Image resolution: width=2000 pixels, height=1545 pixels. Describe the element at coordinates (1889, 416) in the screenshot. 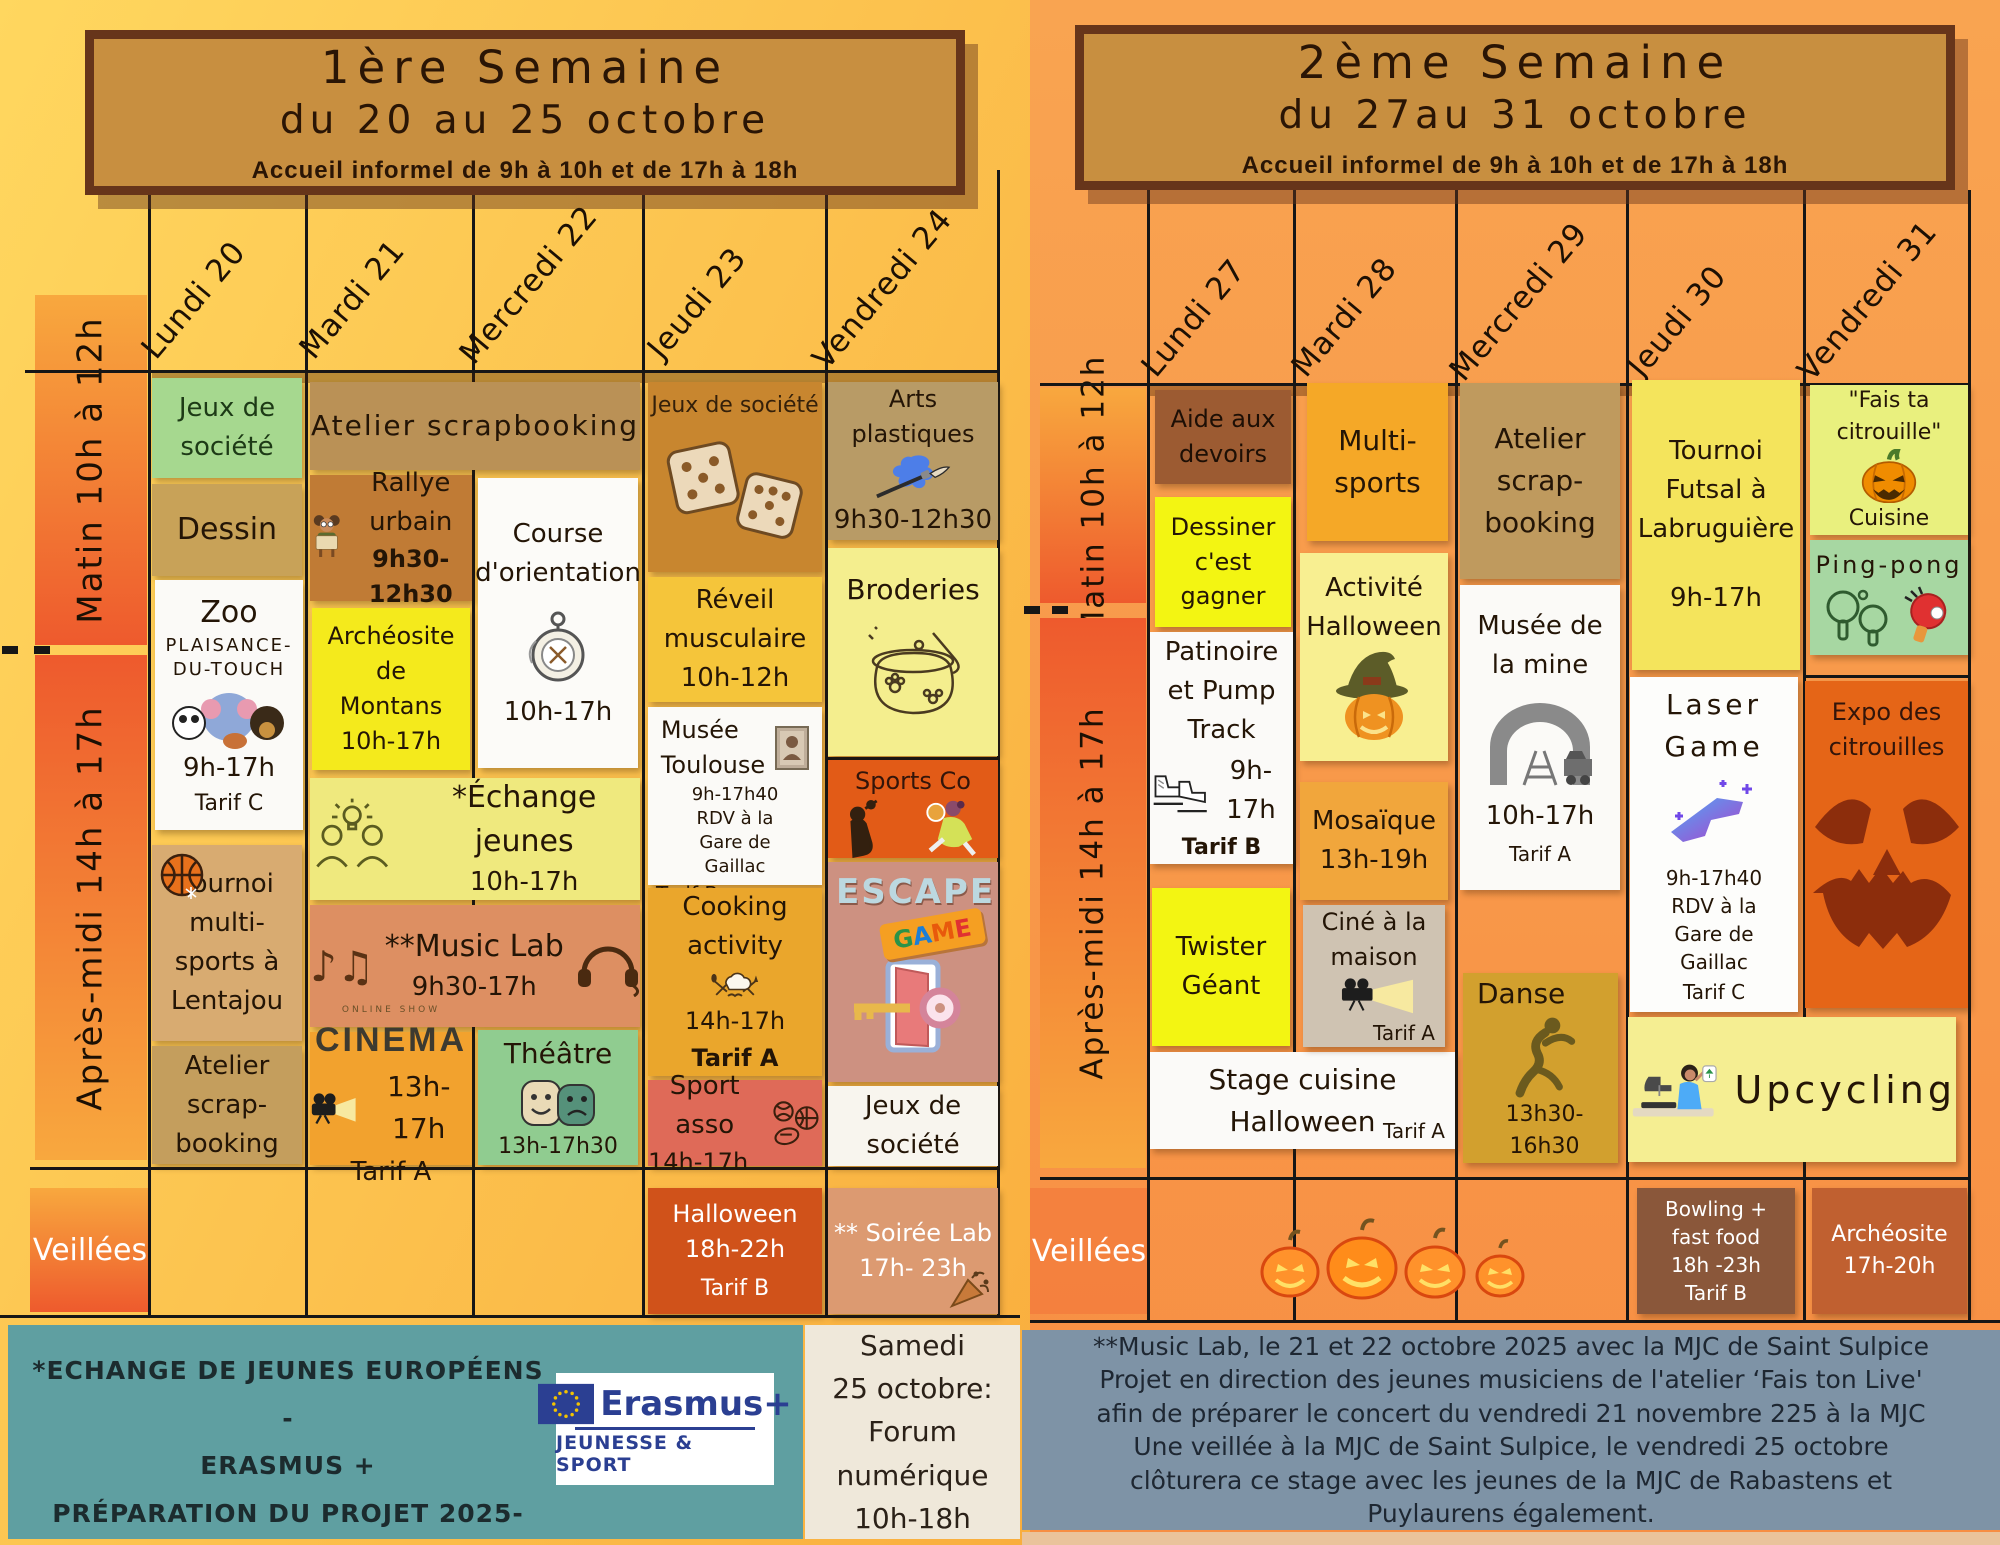

I see `card-text: "Fais ta citrouille"` at that location.